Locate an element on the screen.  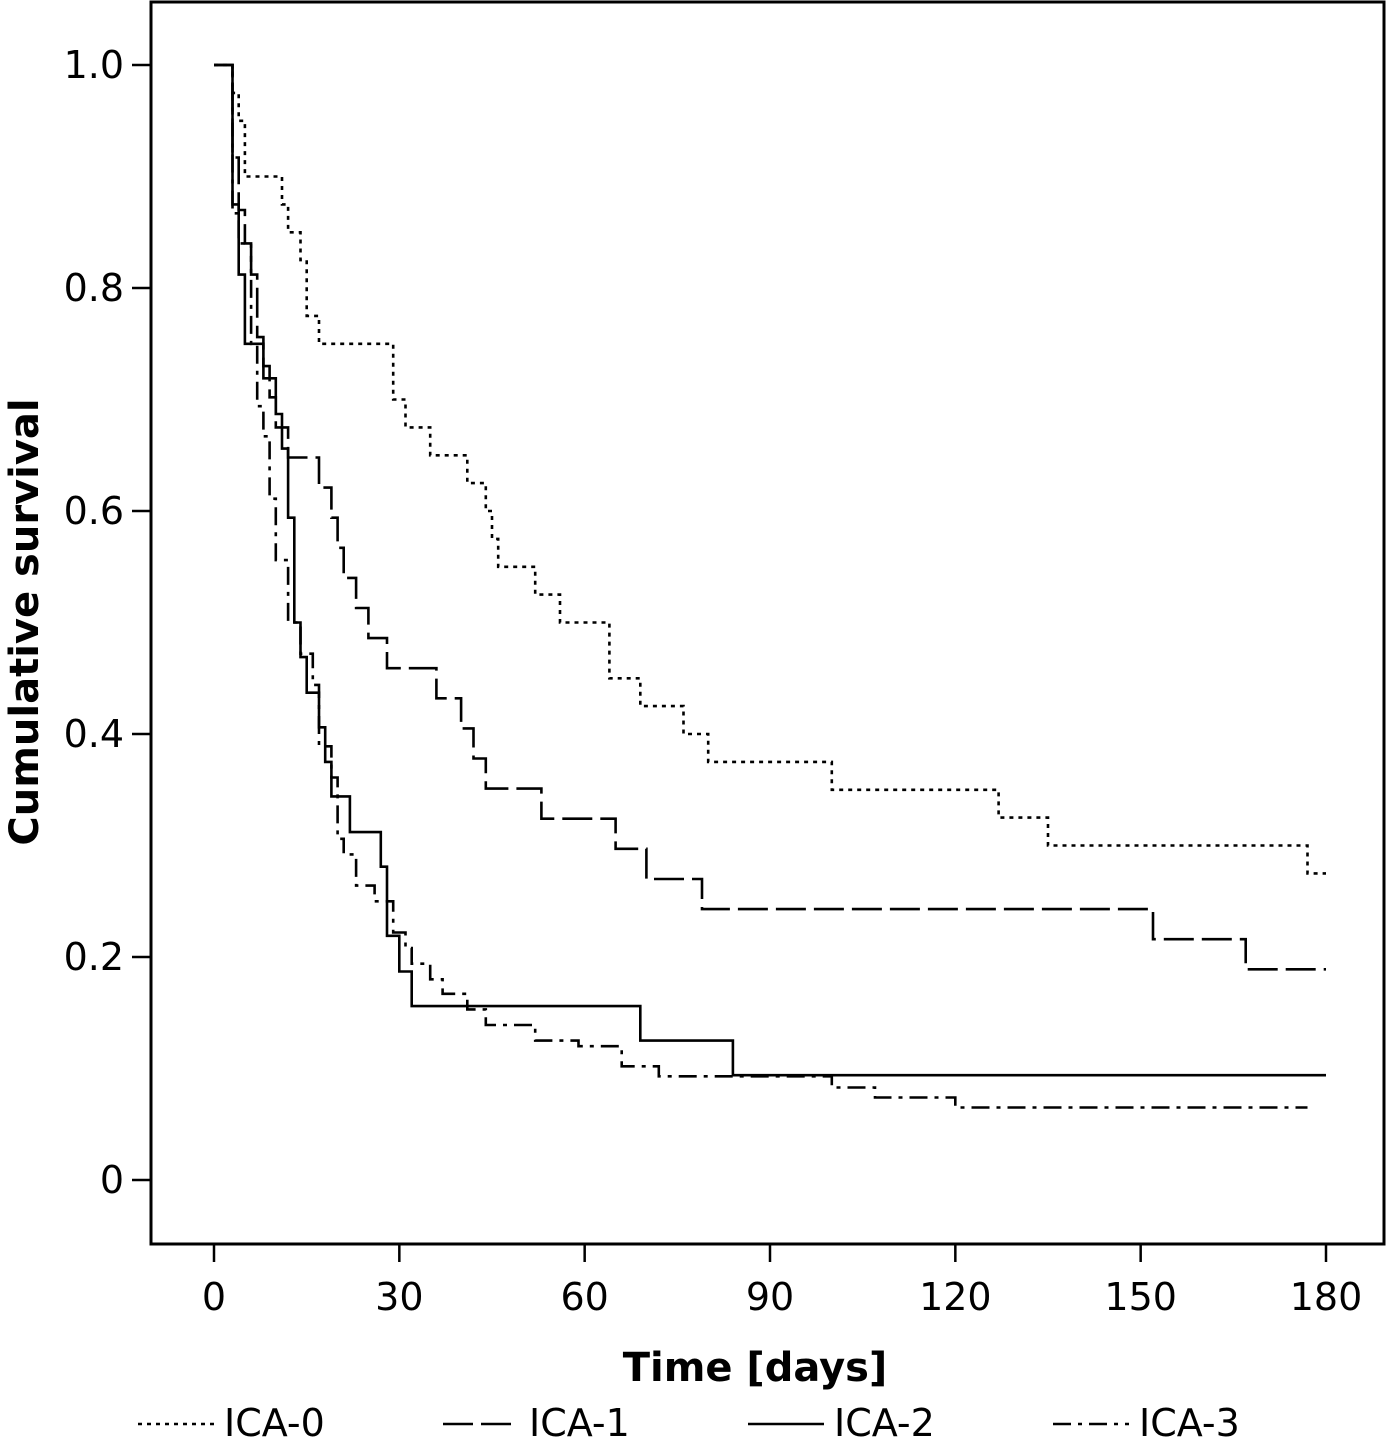
legend-label: ICA-0 is located at coordinates (274, 1423).